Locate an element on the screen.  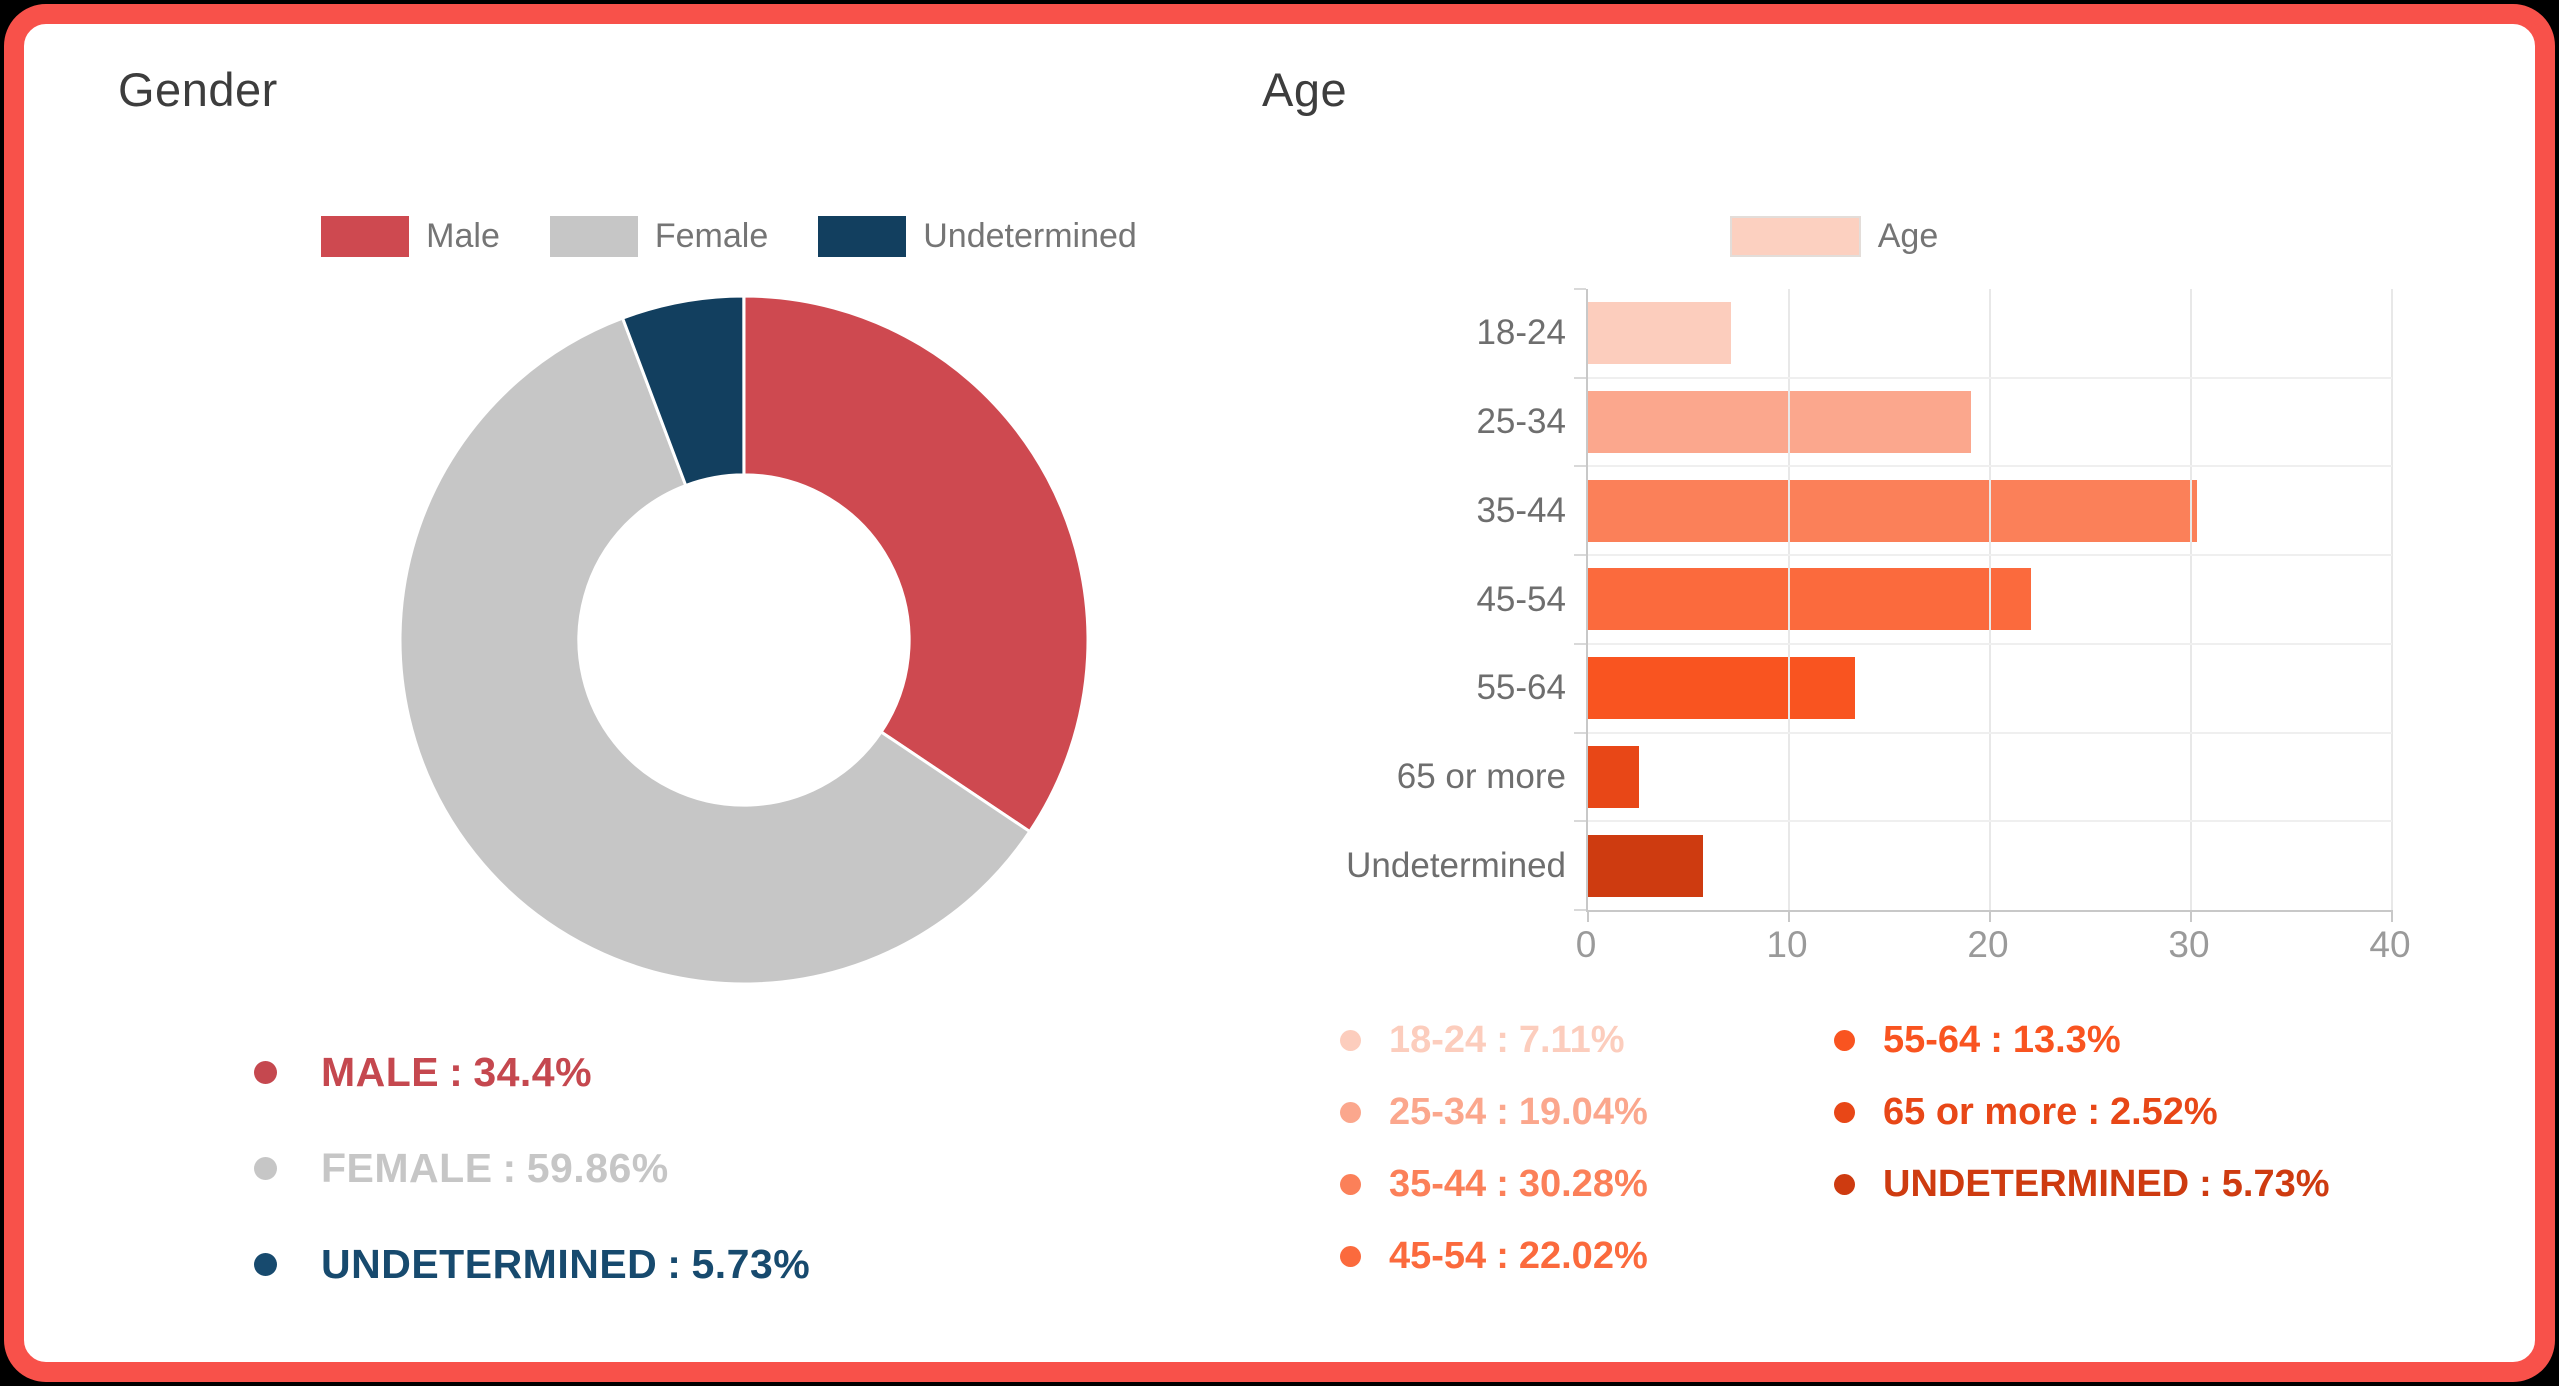
category-label-undetermined: Undetermined is located at coordinates (1456, 865).